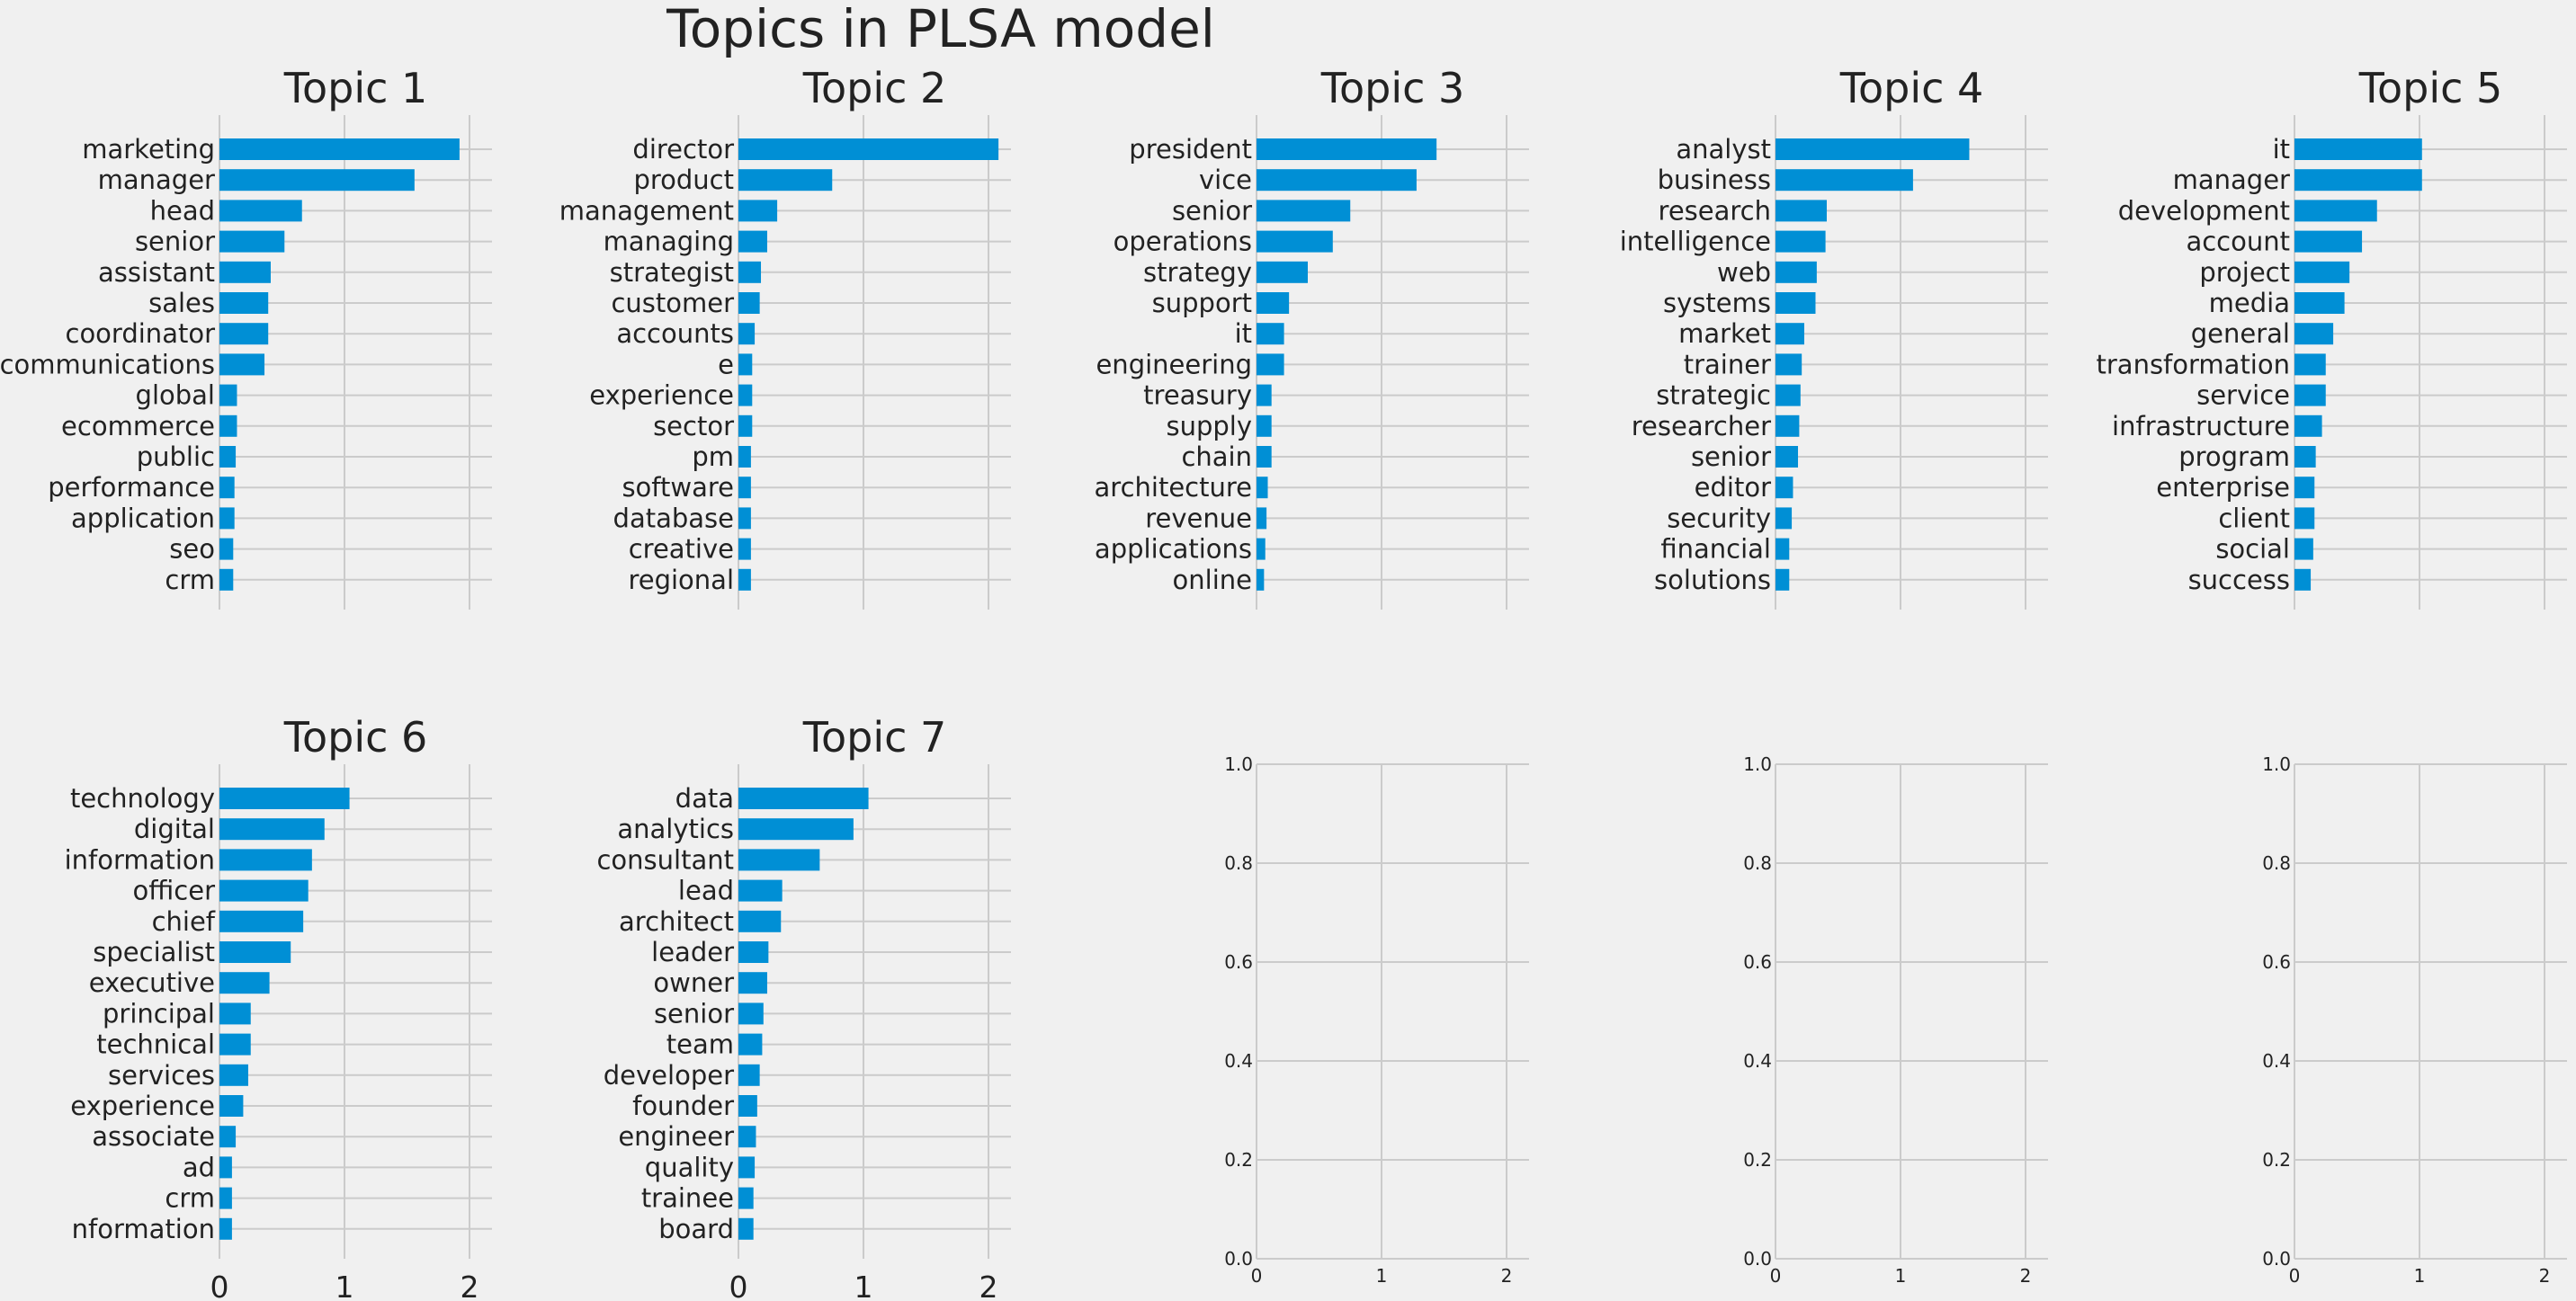 This screenshot has height=1301, width=2576. Describe the element at coordinates (1262, 518) in the screenshot. I see `bar-revenue` at that location.